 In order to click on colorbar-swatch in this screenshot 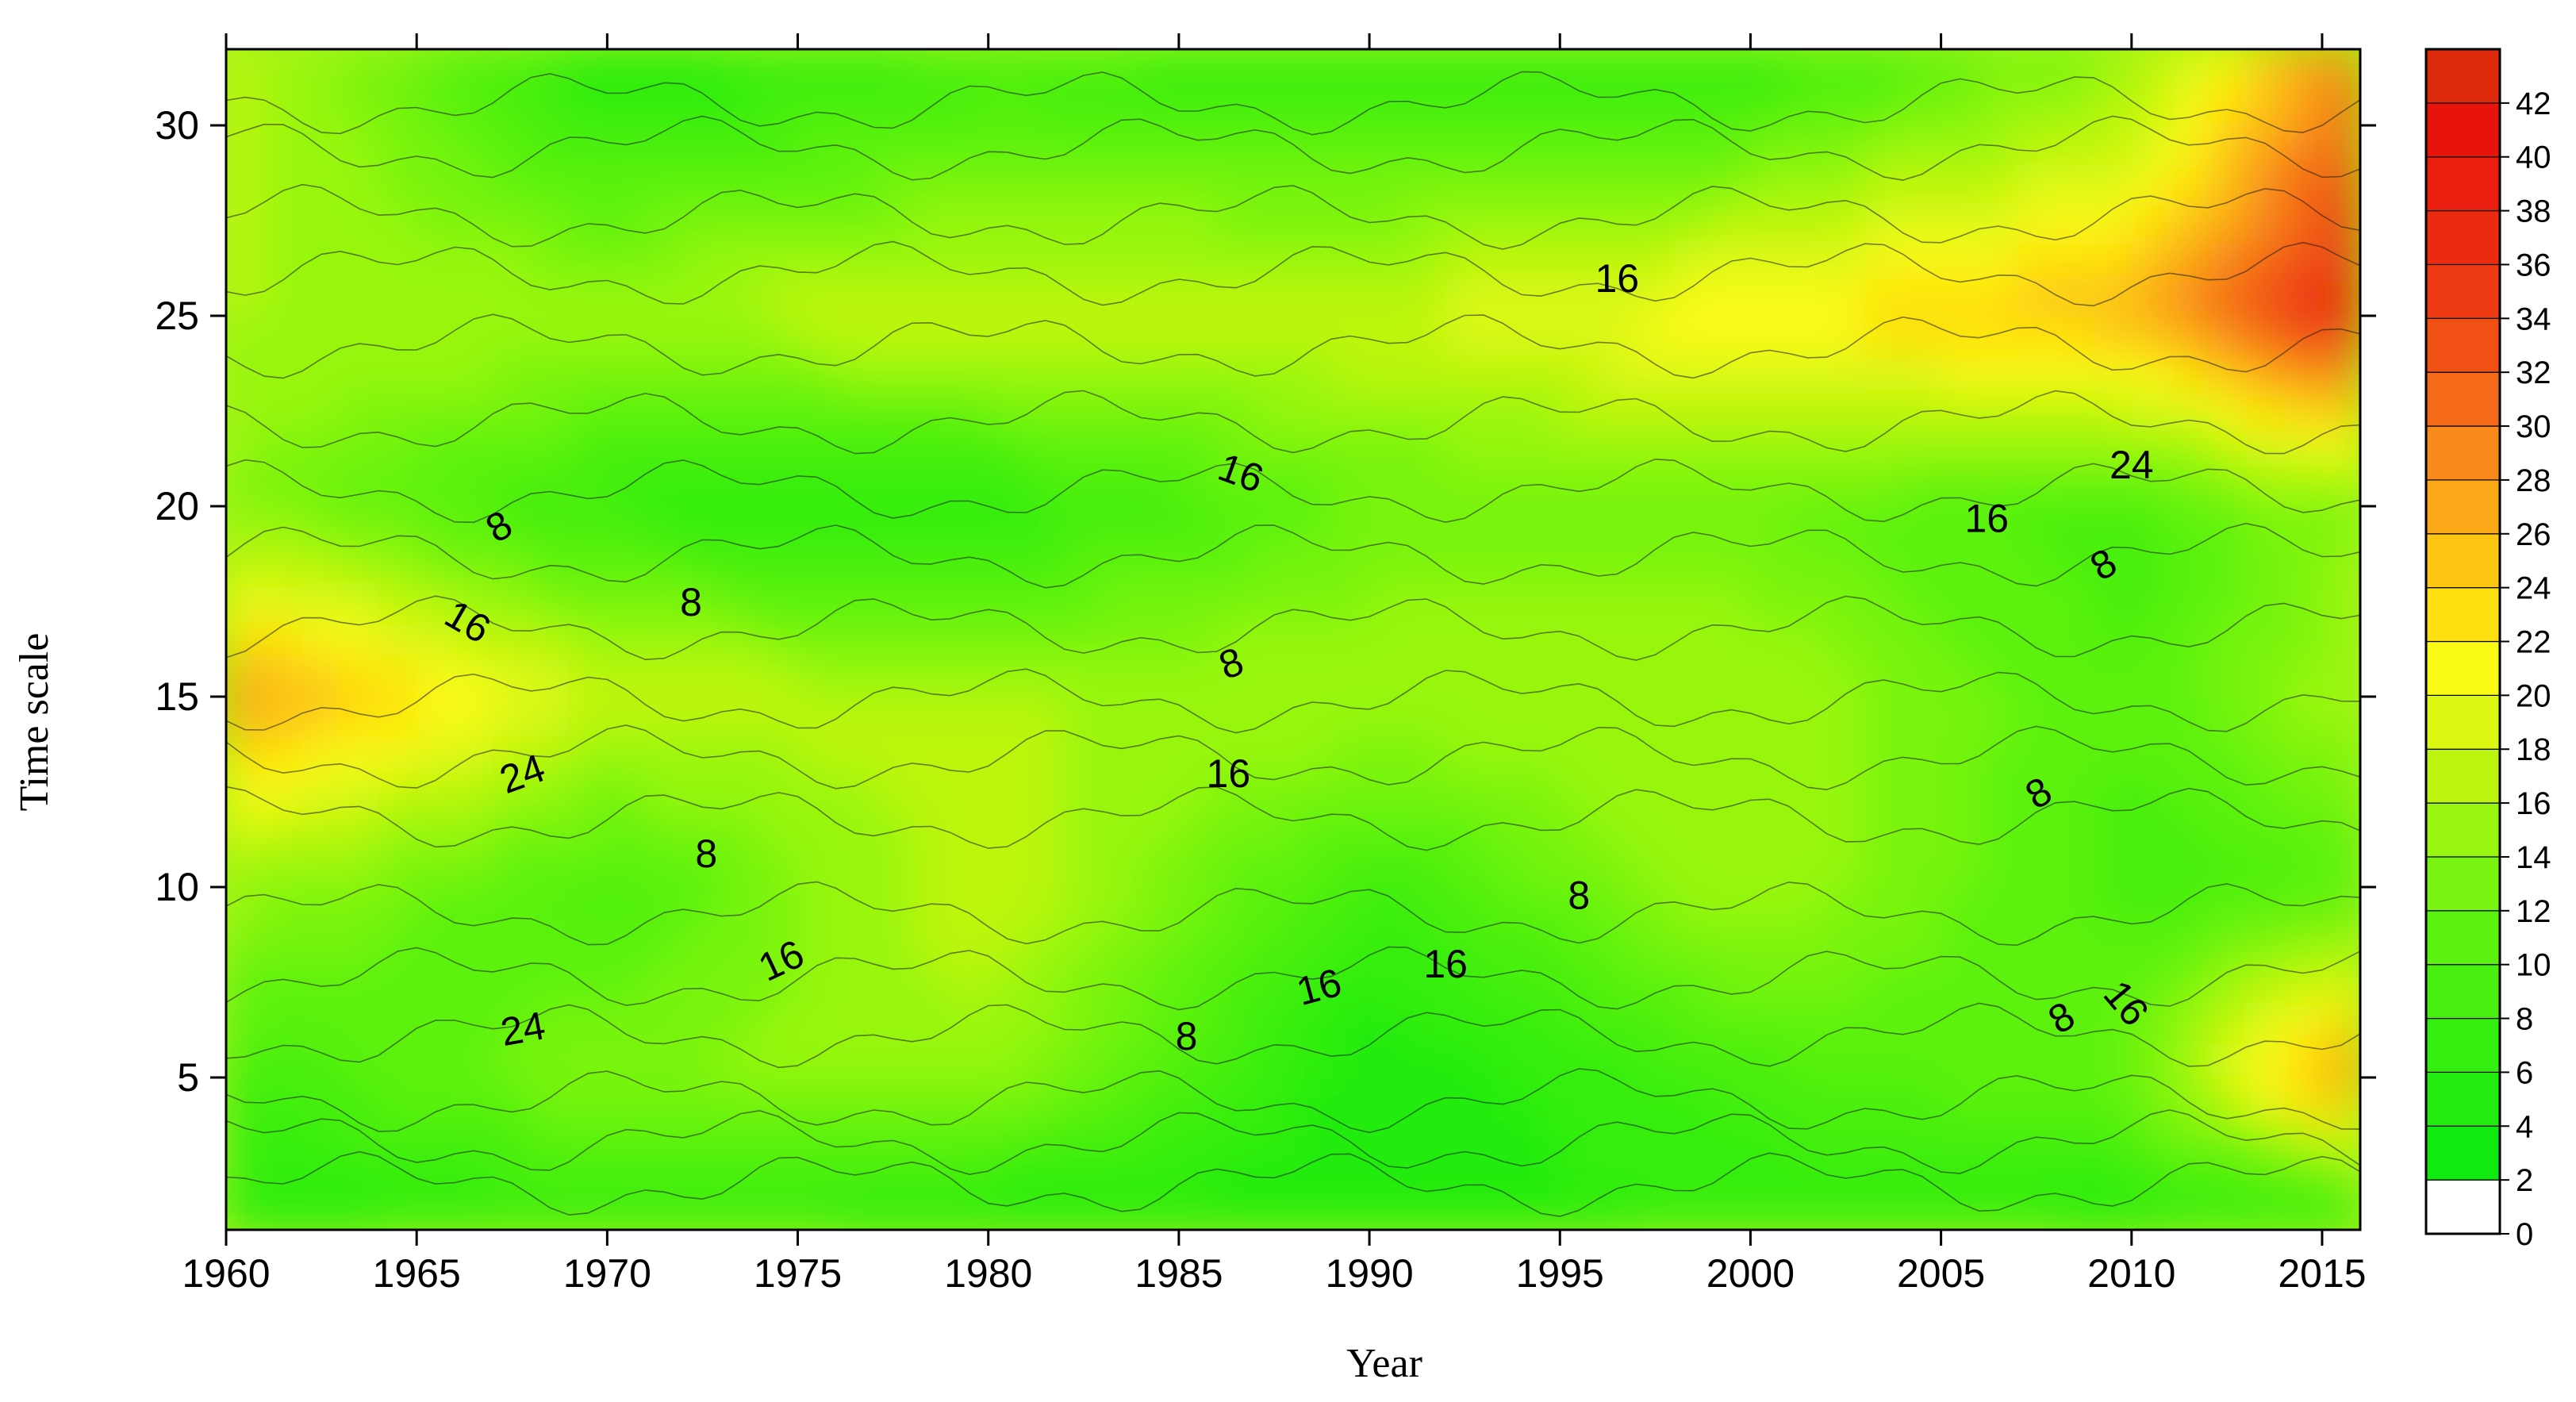, I will do `click(2463, 130)`.